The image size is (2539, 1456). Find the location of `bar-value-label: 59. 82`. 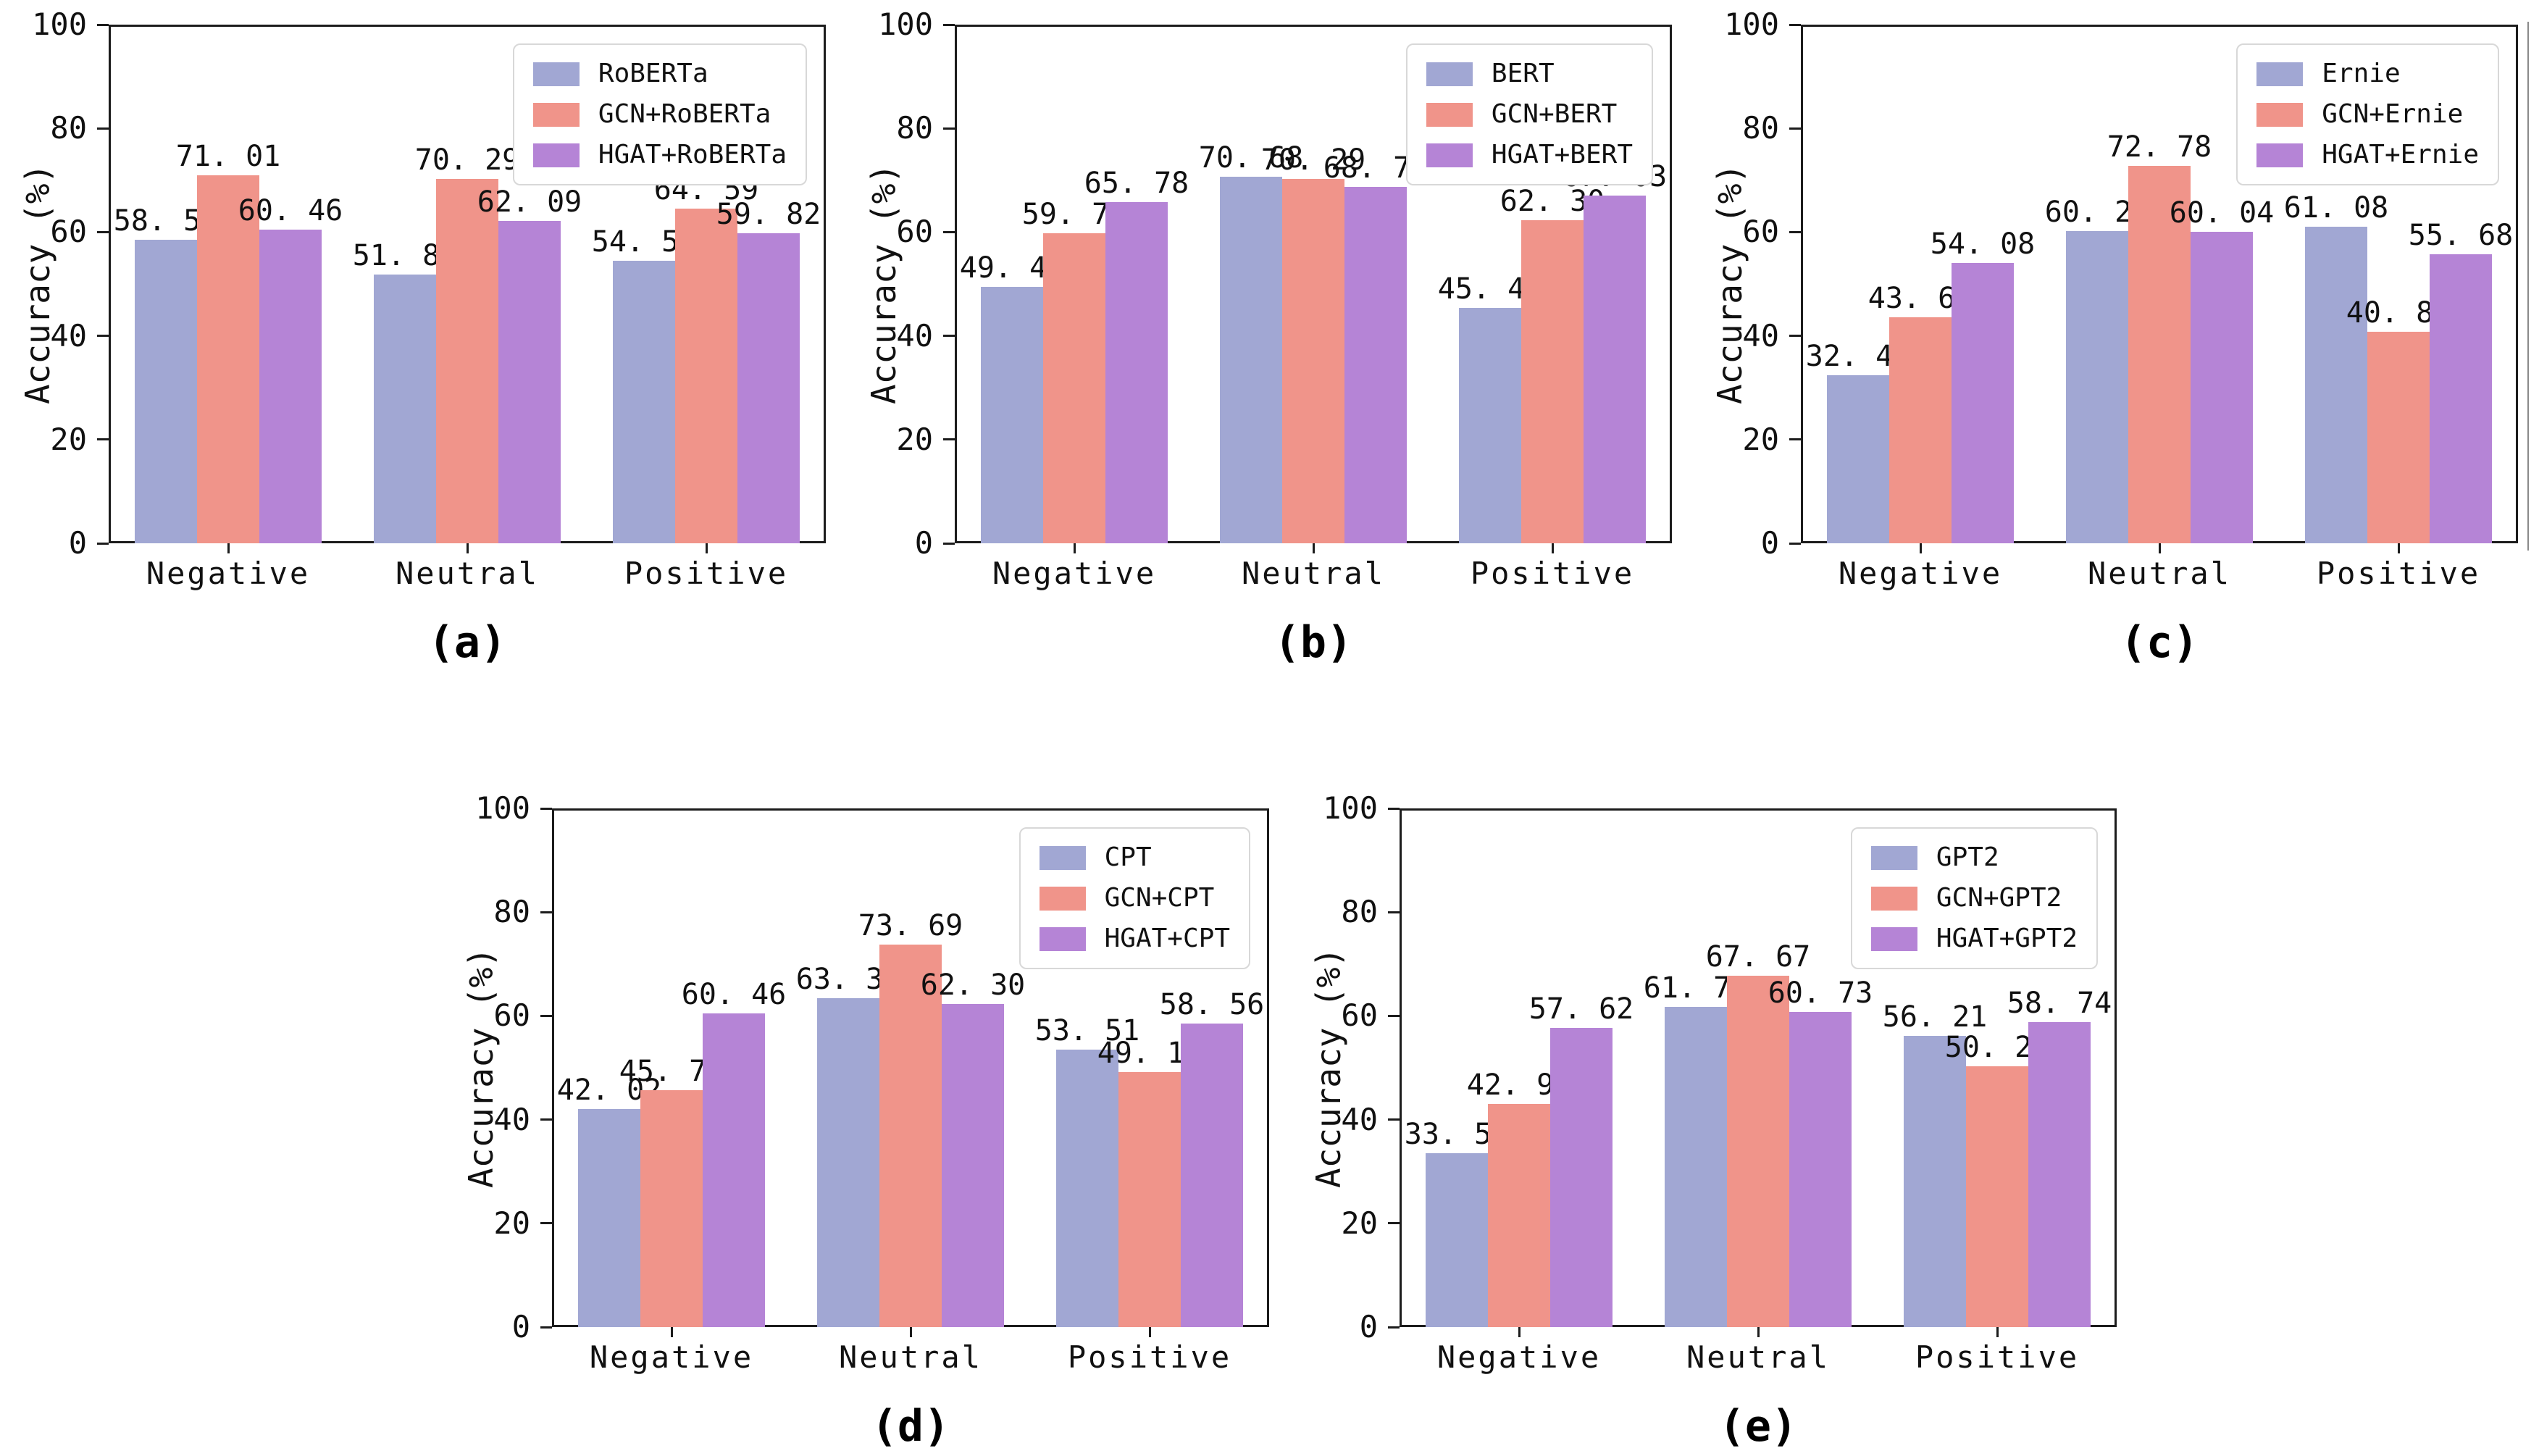

bar-value-label: 59. 82 is located at coordinates (769, 214).